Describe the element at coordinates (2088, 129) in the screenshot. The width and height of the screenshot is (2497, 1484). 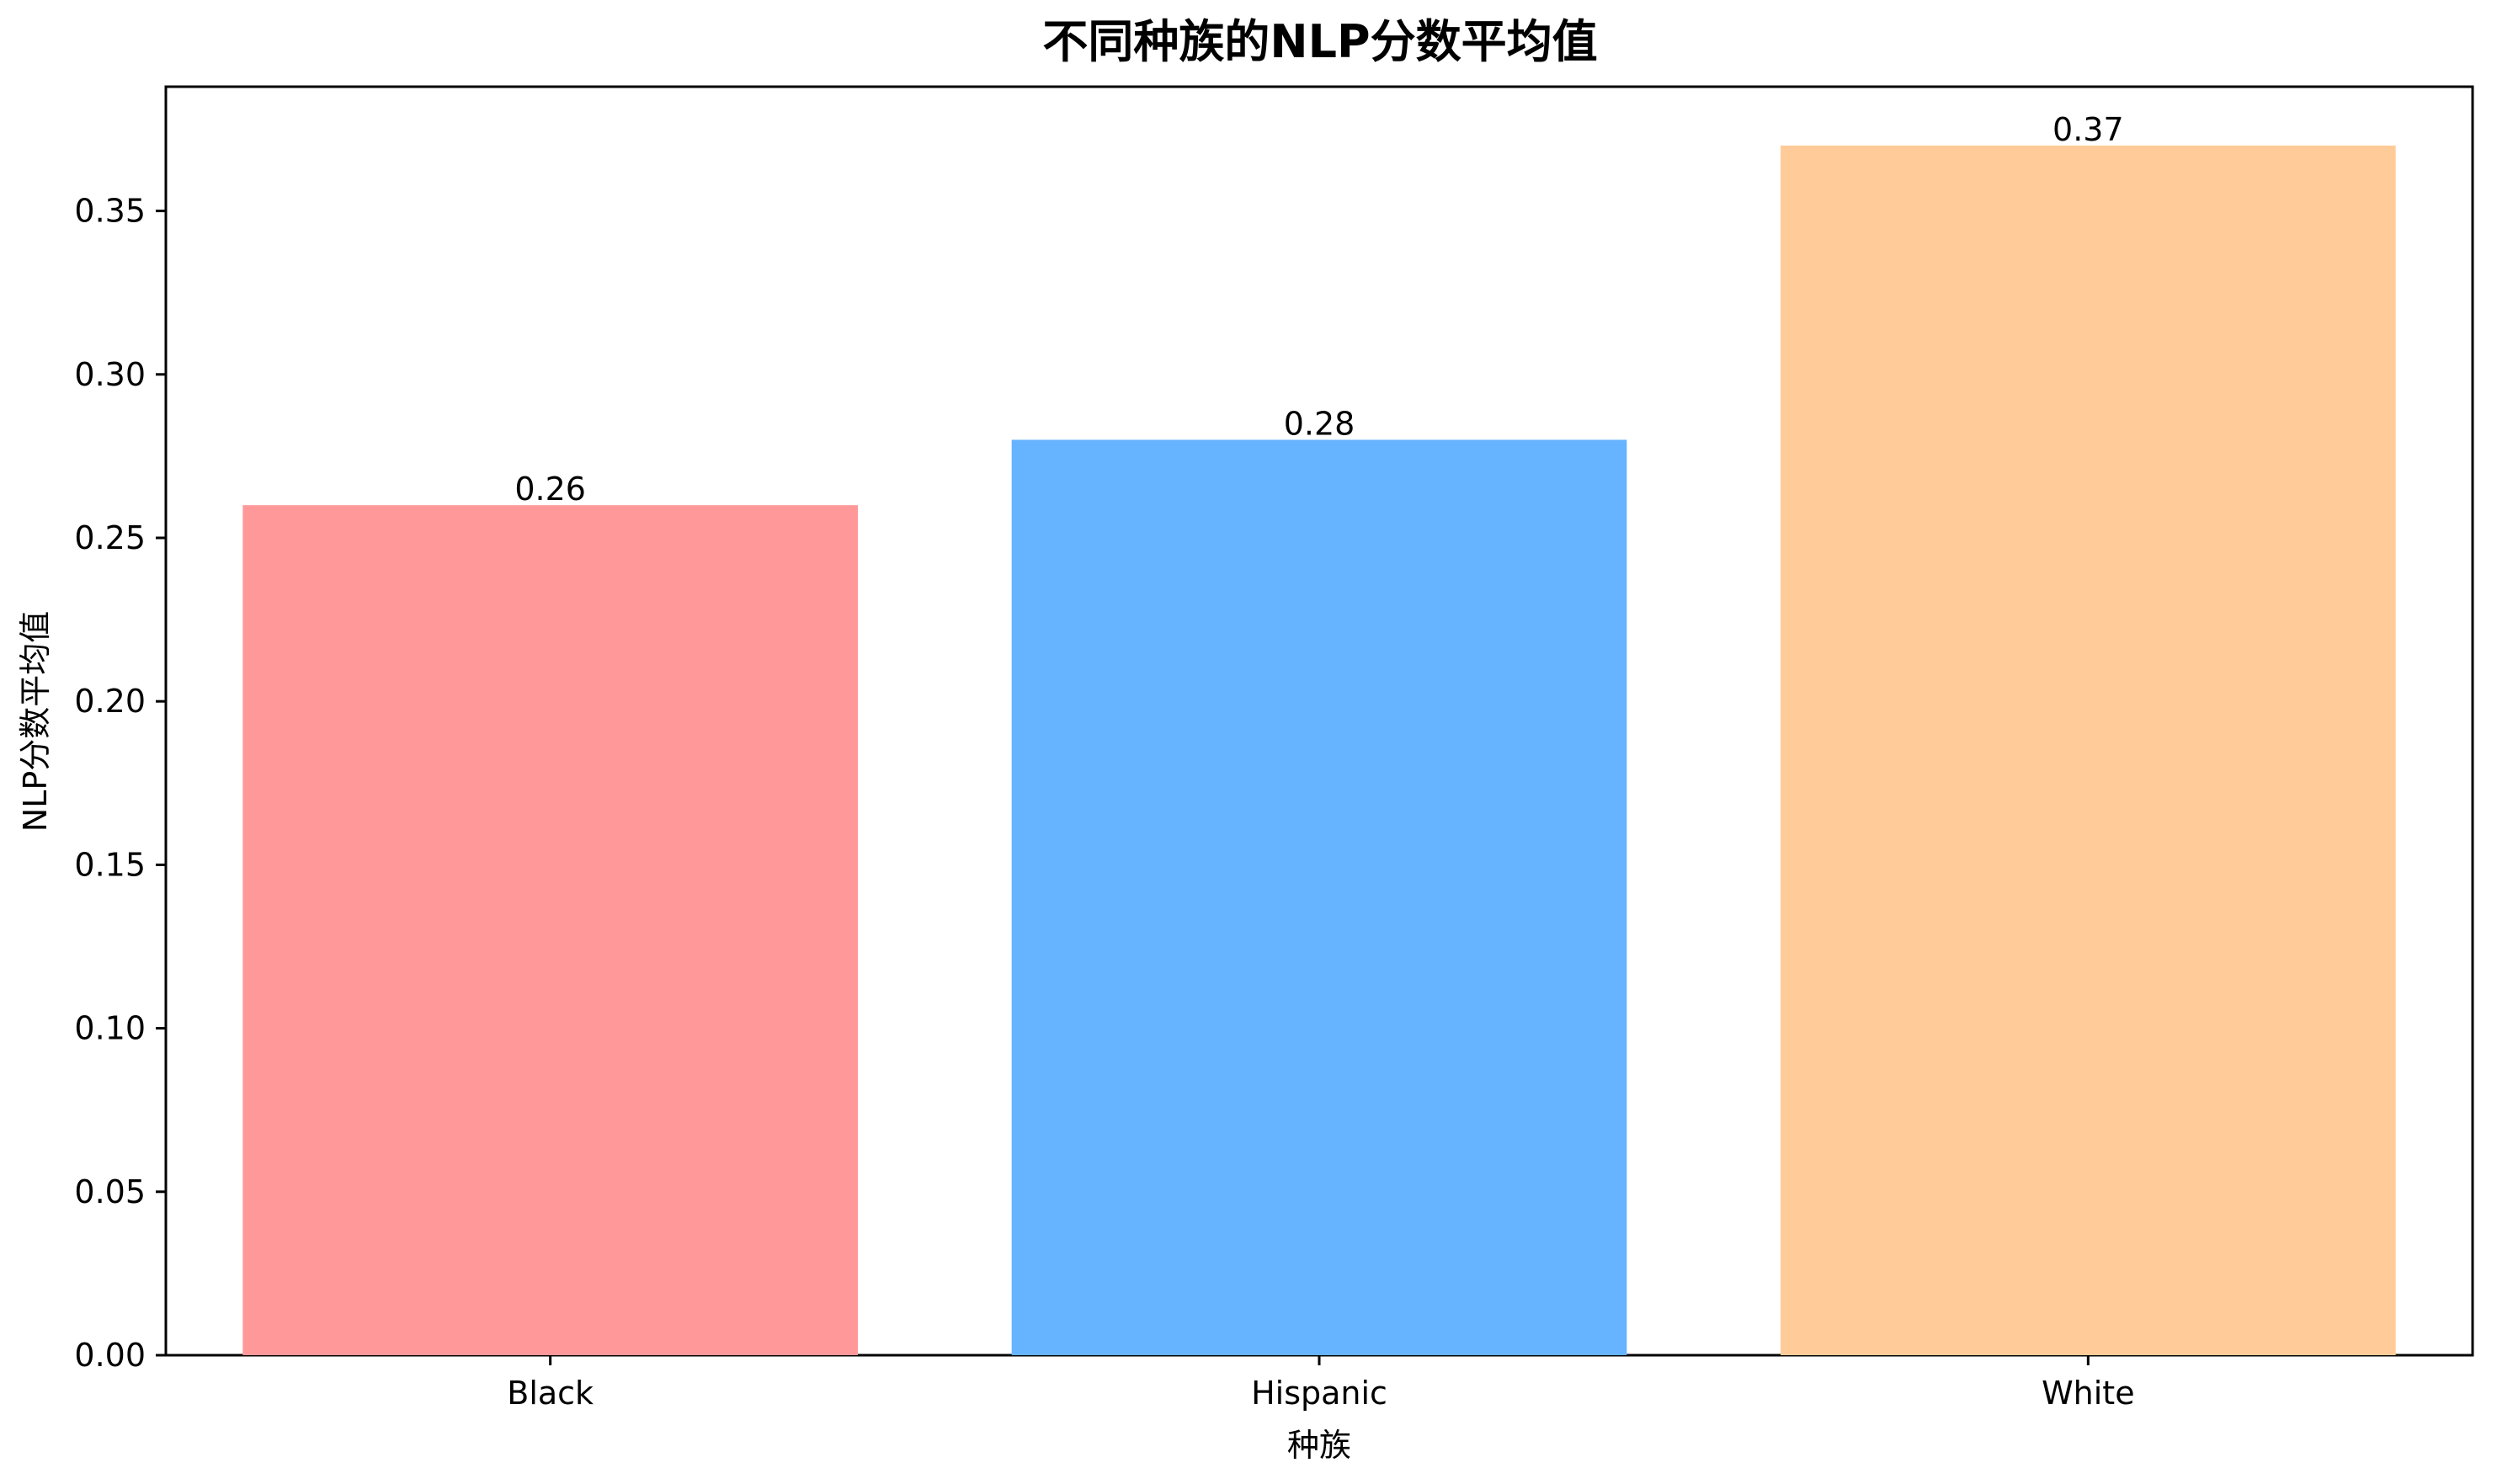
I see `bar-value-label: 0.37` at that location.